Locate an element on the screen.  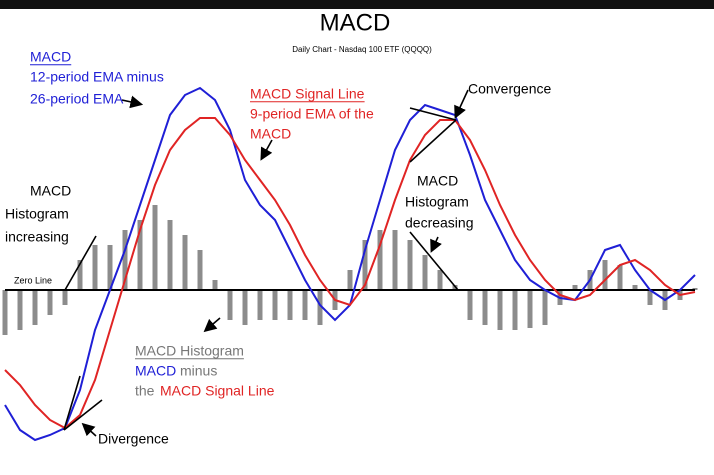
annotation: 12-period EMA minus is located at coordinates (97, 77).